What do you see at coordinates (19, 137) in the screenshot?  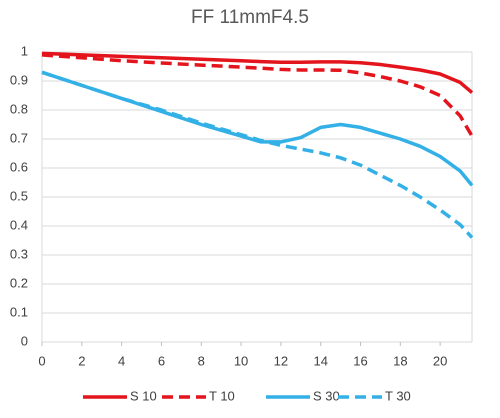 I see `y-tick-label: 0.7` at bounding box center [19, 137].